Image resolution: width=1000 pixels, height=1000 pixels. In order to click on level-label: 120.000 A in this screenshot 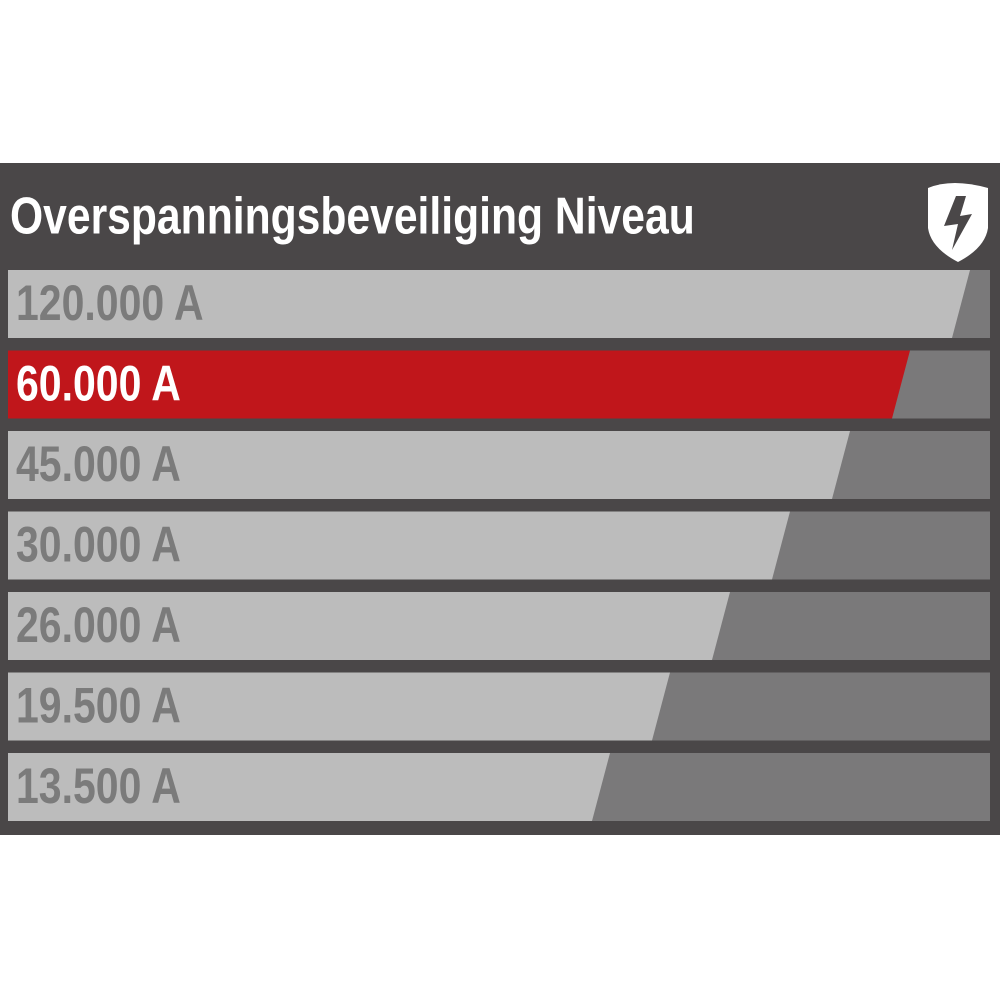, I will do `click(110, 303)`.